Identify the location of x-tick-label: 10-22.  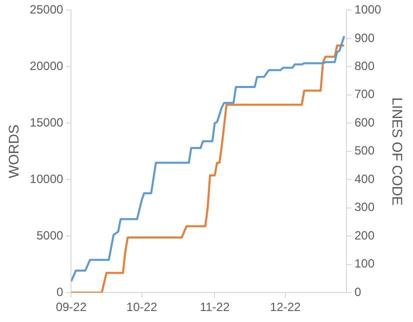
(142, 307).